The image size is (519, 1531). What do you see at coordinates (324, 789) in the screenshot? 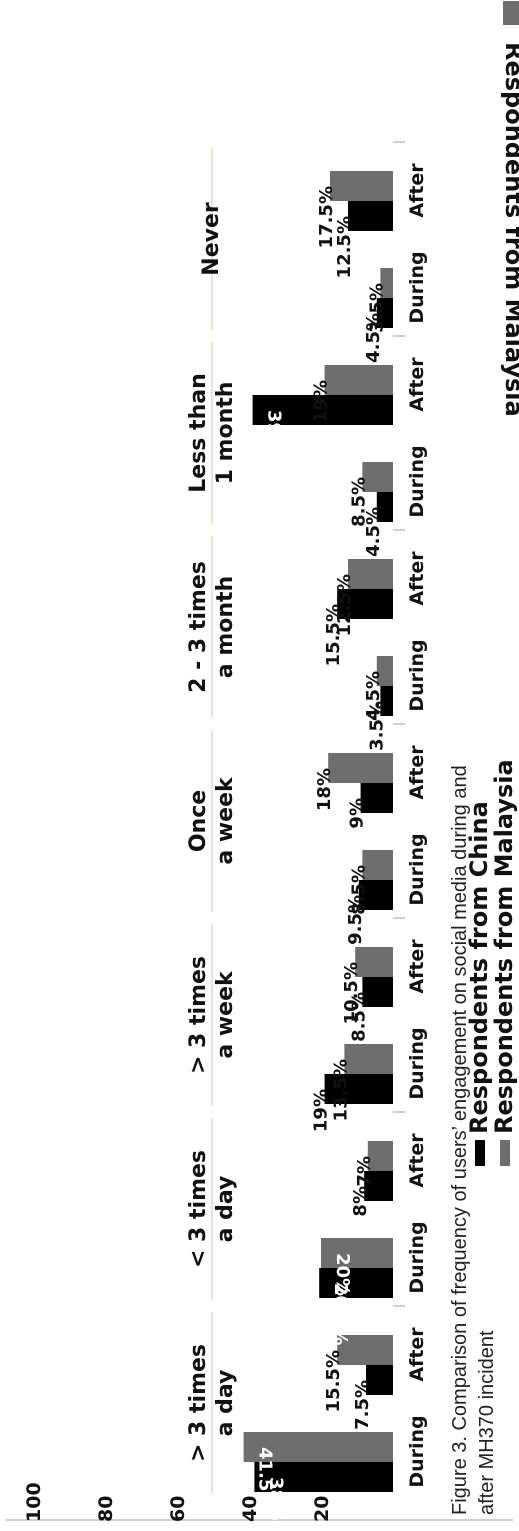
I see `bar-label-malaysia: 18%` at bounding box center [324, 789].